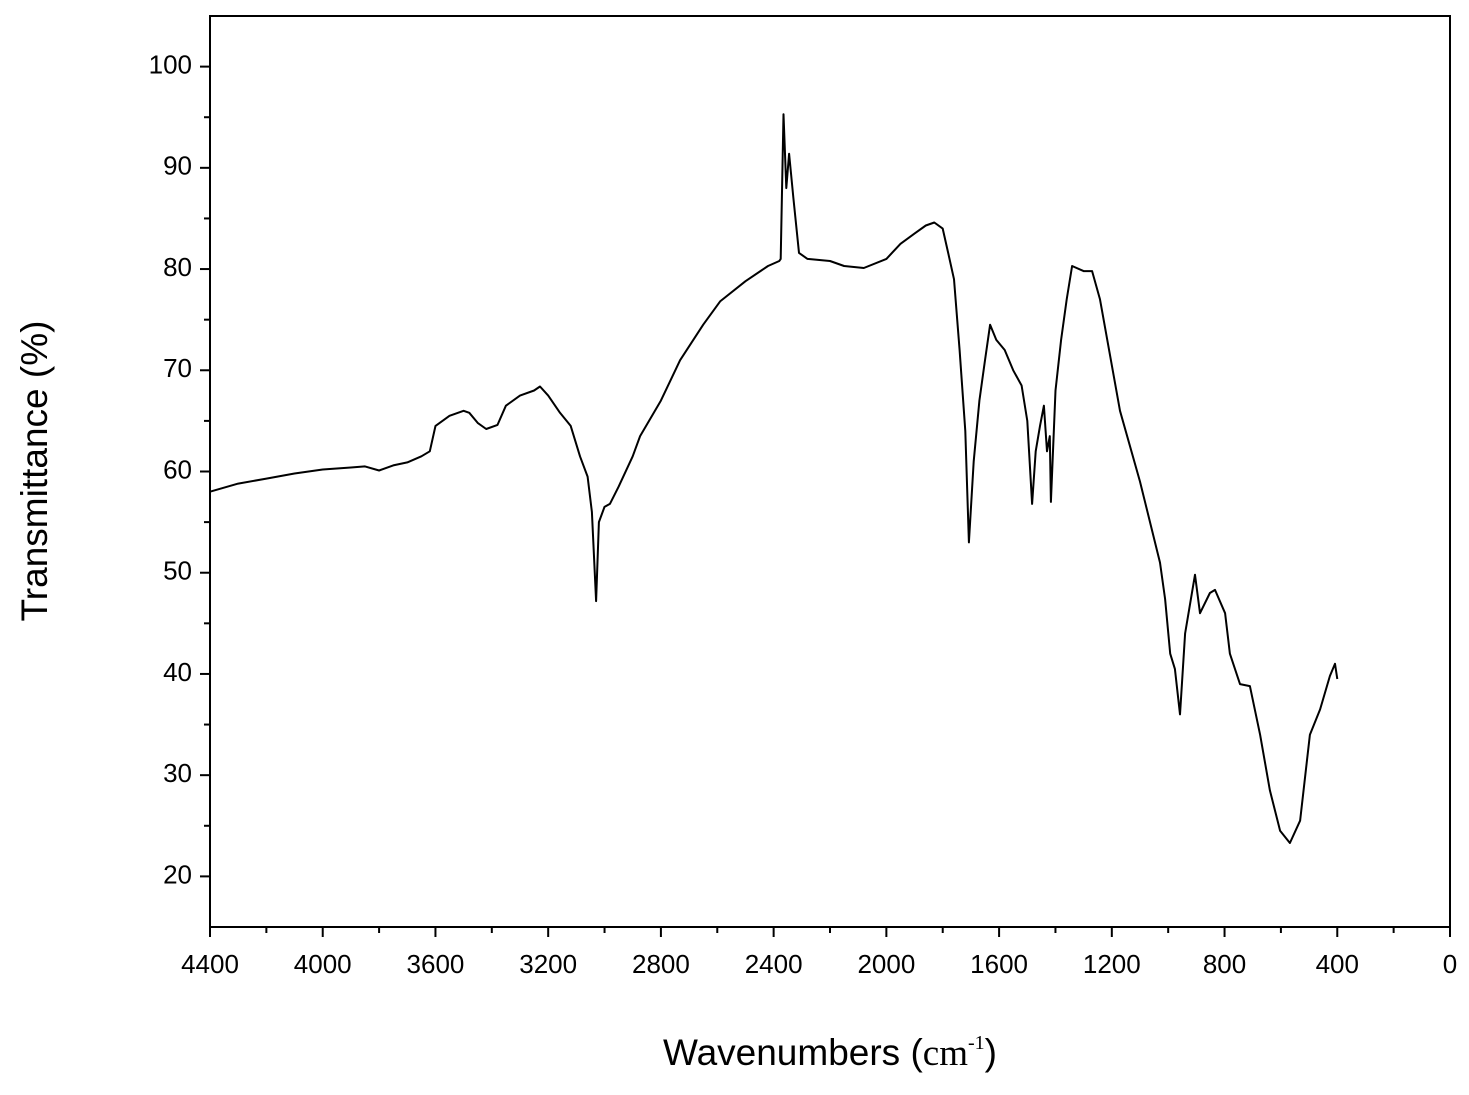 This screenshot has width=1469, height=1095. Describe the element at coordinates (177, 469) in the screenshot. I see `y-tick-label: 60` at that location.